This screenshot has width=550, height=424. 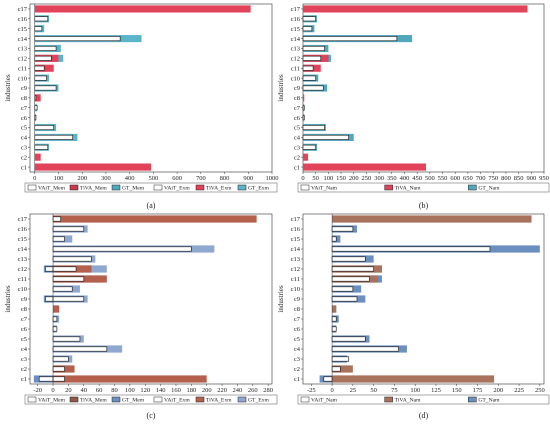 I want to click on x-tick-label: 300, so click(x=379, y=178).